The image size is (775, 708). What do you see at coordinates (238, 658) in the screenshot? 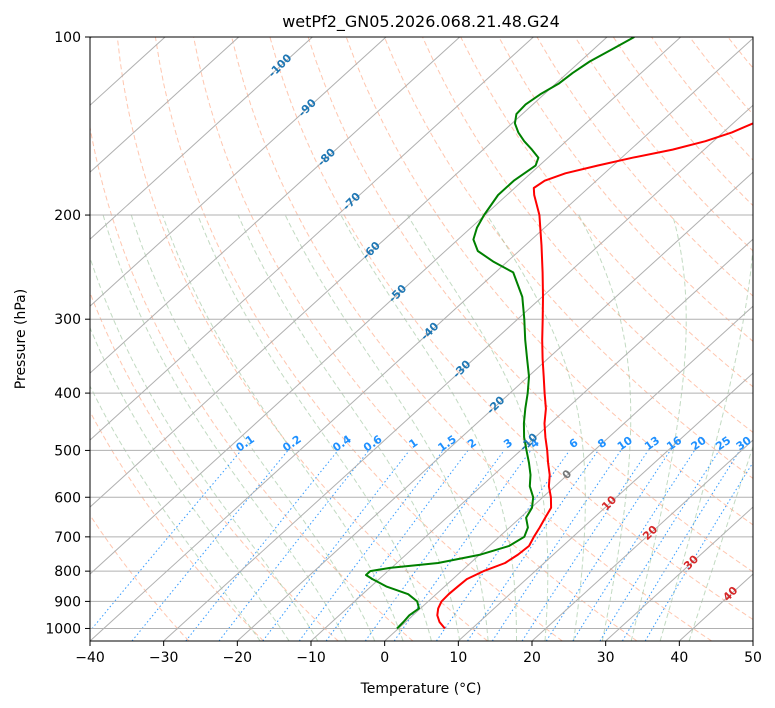
I see `x-tick-label: −20` at bounding box center [238, 658].